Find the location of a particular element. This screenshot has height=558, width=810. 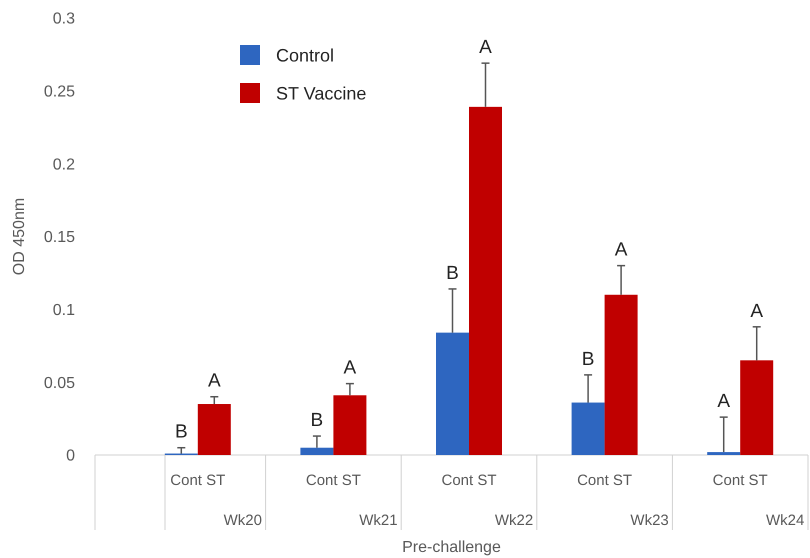

y-tick-label: 0 is located at coordinates (71, 456).